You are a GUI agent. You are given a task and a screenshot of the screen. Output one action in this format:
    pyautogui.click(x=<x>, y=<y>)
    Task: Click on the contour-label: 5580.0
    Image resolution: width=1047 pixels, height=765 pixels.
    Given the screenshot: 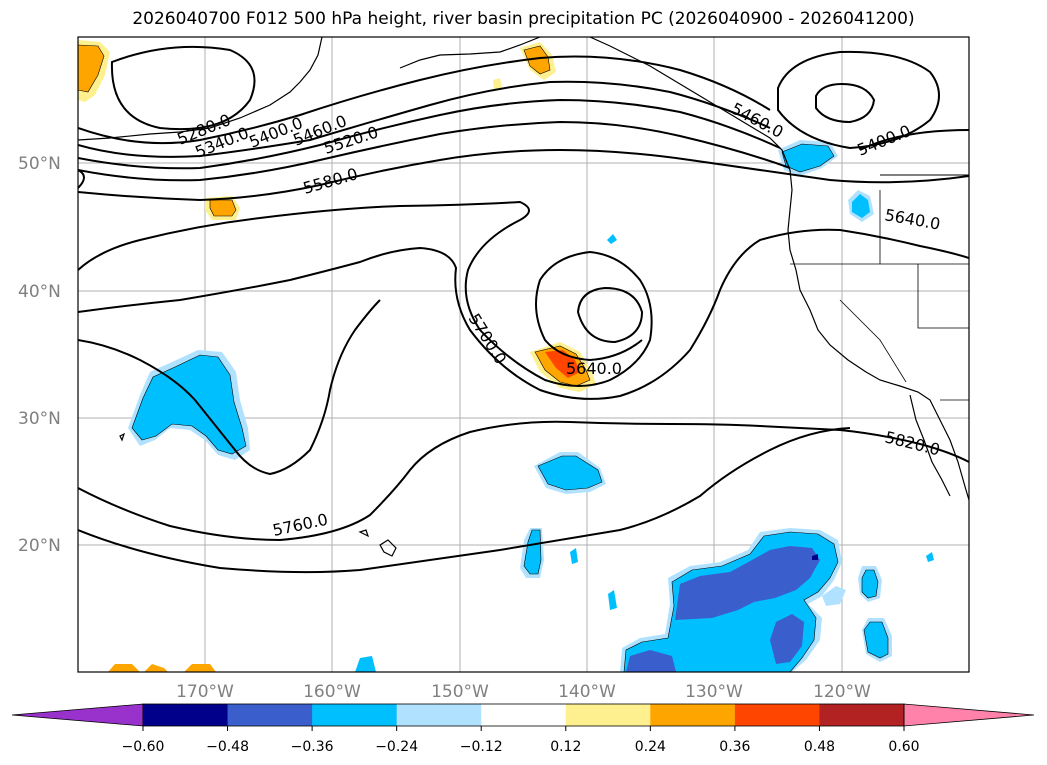 What is the action you would take?
    pyautogui.click(x=330, y=181)
    